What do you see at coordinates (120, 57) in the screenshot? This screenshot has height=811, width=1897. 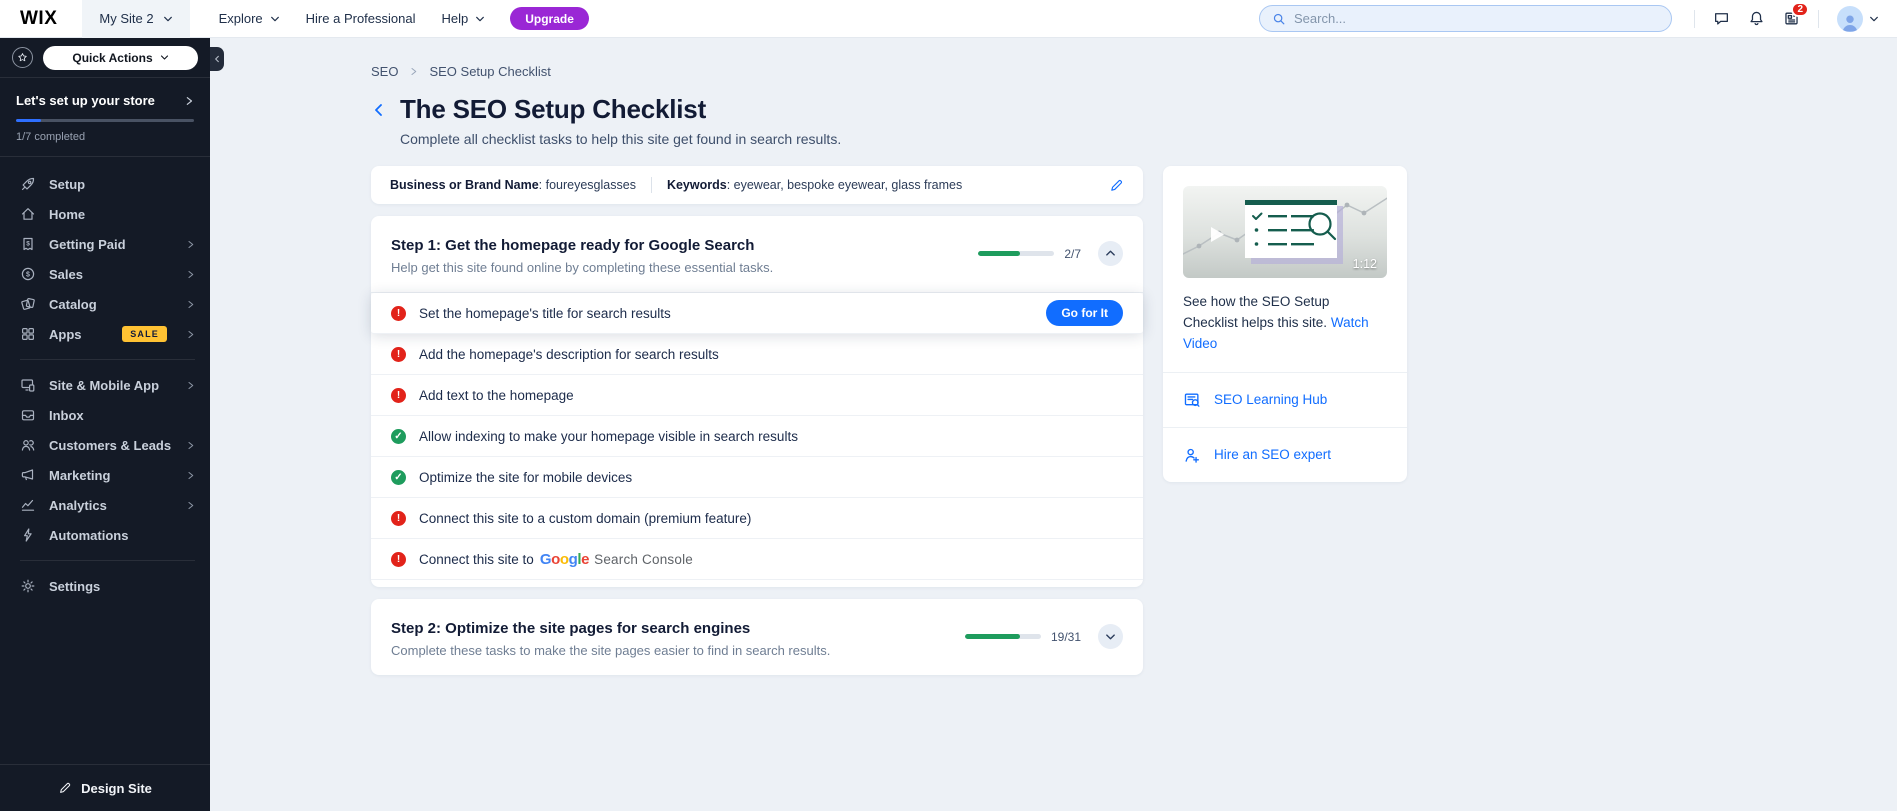 I see `quick-actions-button: Quick Actions` at bounding box center [120, 57].